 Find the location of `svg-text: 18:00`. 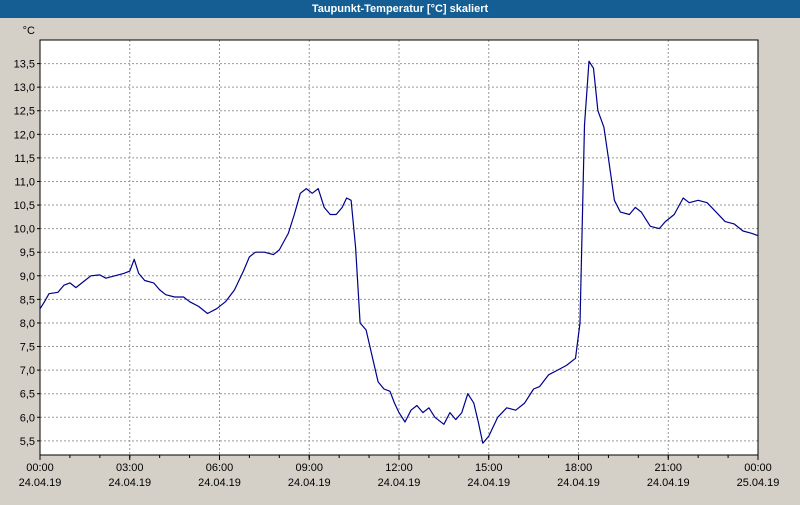

svg-text: 18:00 is located at coordinates (579, 468).